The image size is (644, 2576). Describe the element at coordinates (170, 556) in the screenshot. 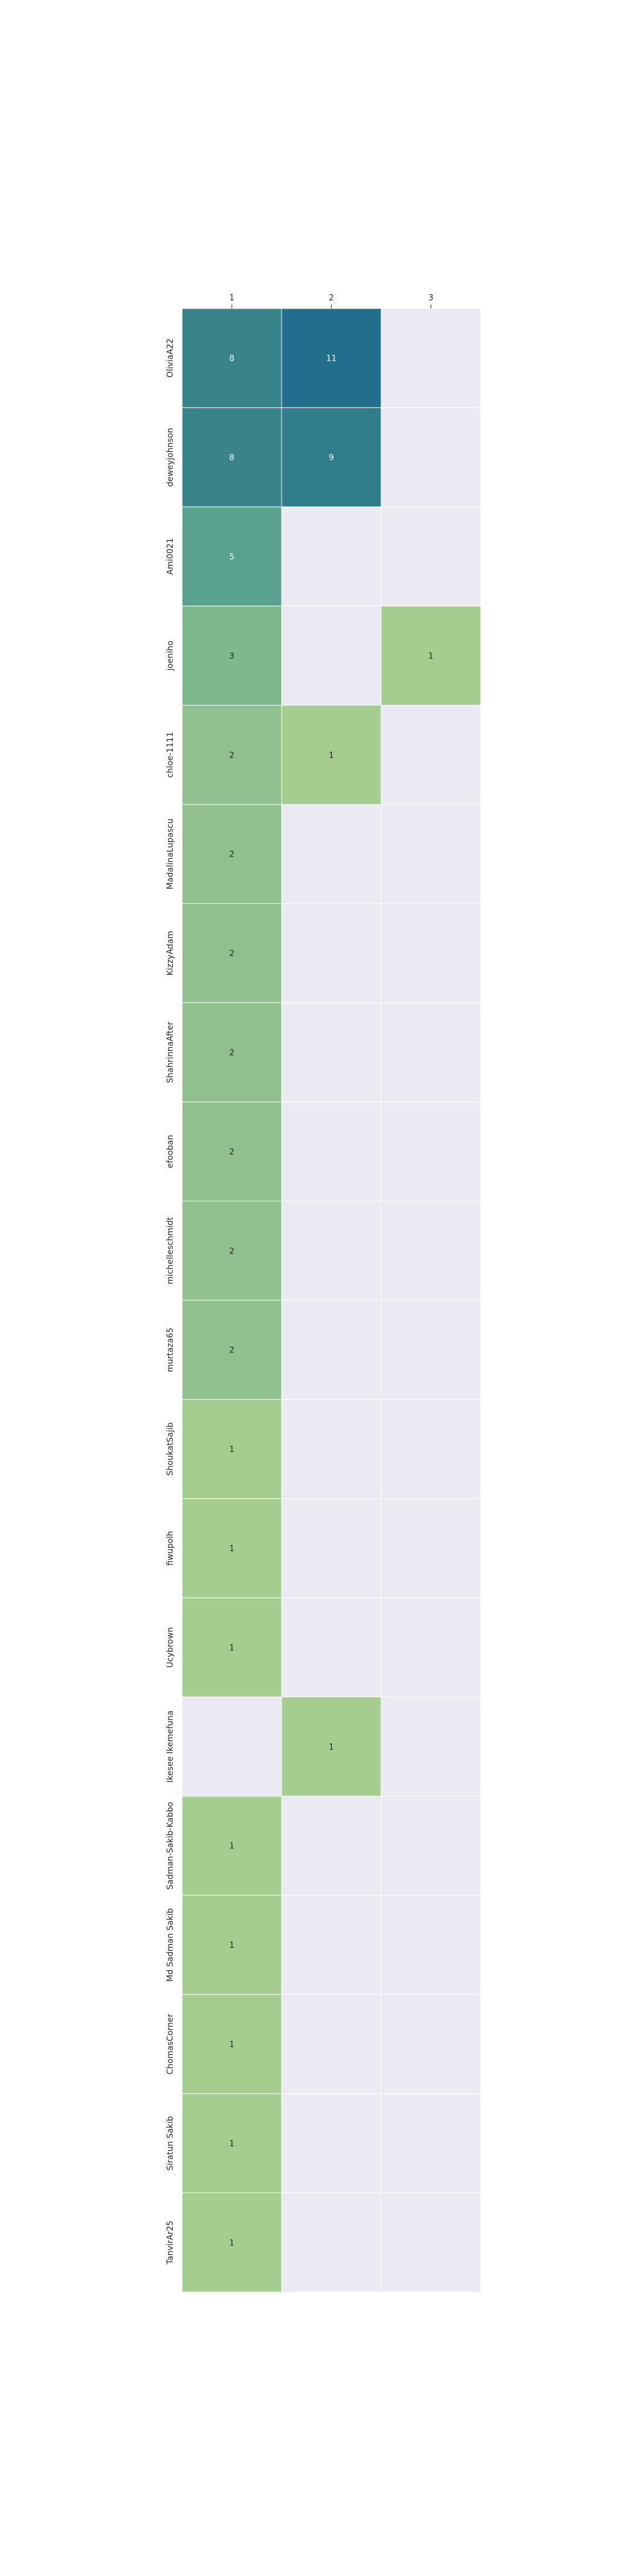

I see `y-tick-label: Ami0021` at that location.